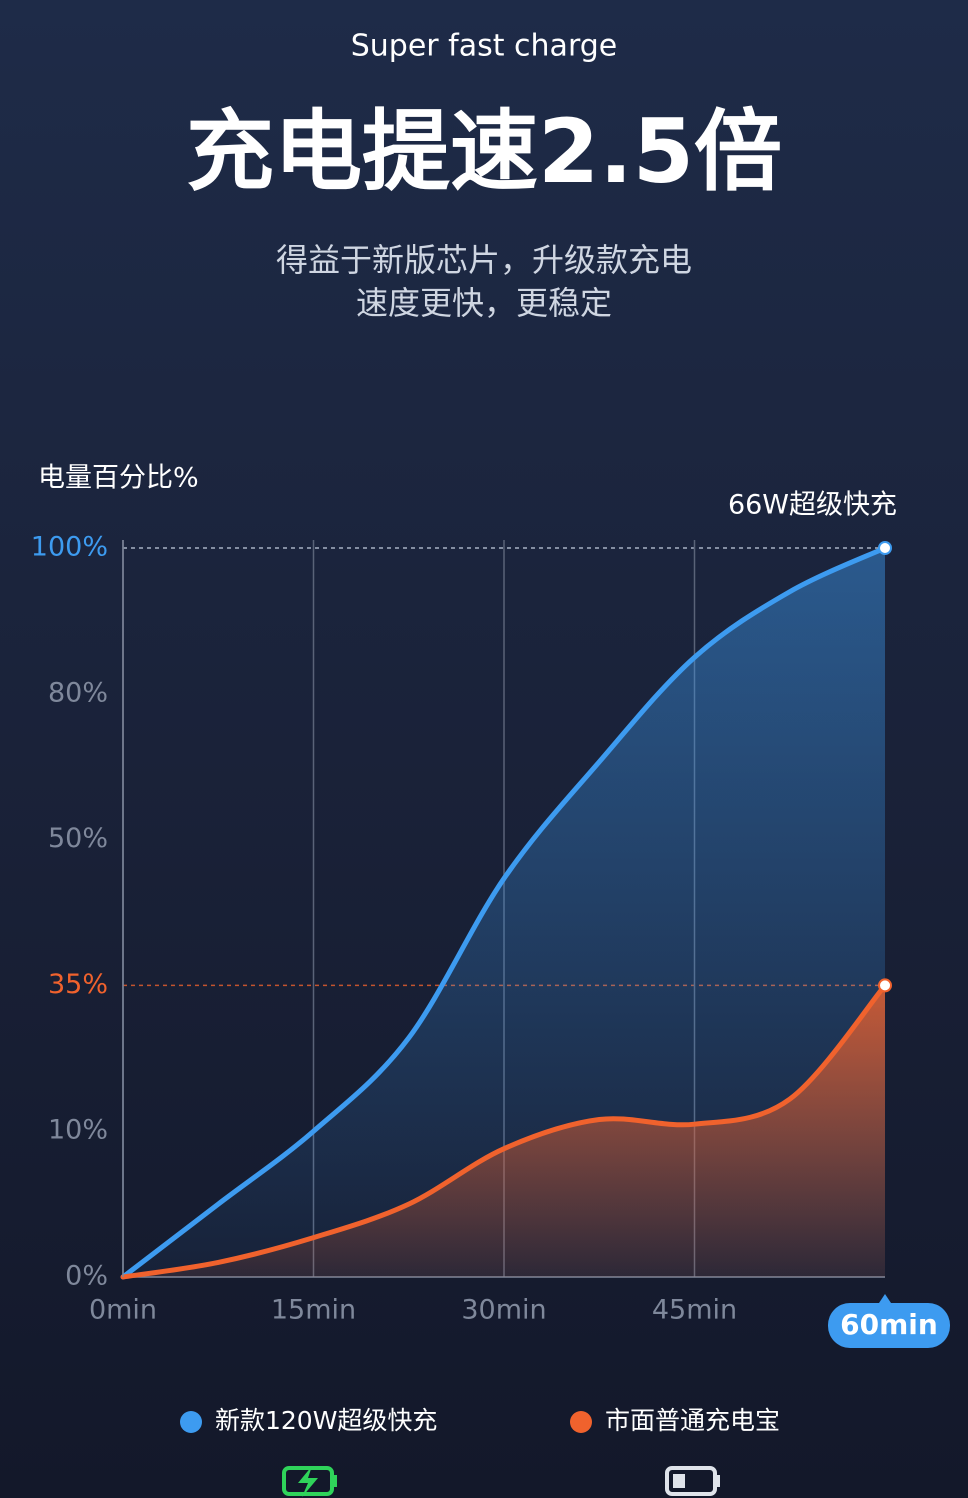 The width and height of the screenshot is (968, 1498). Describe the element at coordinates (692, 1420) in the screenshot. I see `legend-label: 市面普通充电宝` at that location.